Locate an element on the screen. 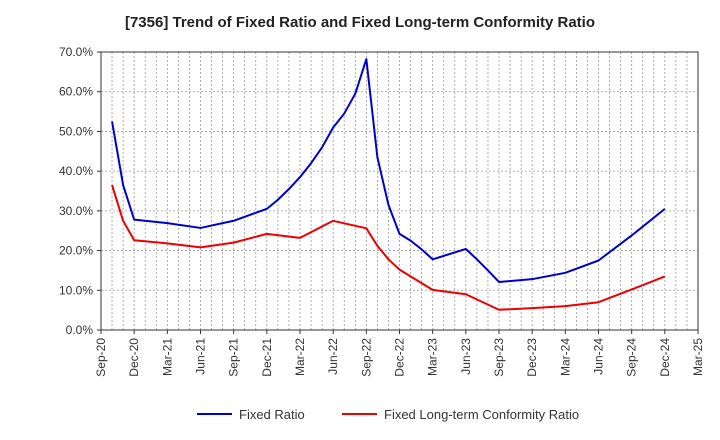 The height and width of the screenshot is (440, 720). x-tick-label: Jun-22 is located at coordinates (333, 356).